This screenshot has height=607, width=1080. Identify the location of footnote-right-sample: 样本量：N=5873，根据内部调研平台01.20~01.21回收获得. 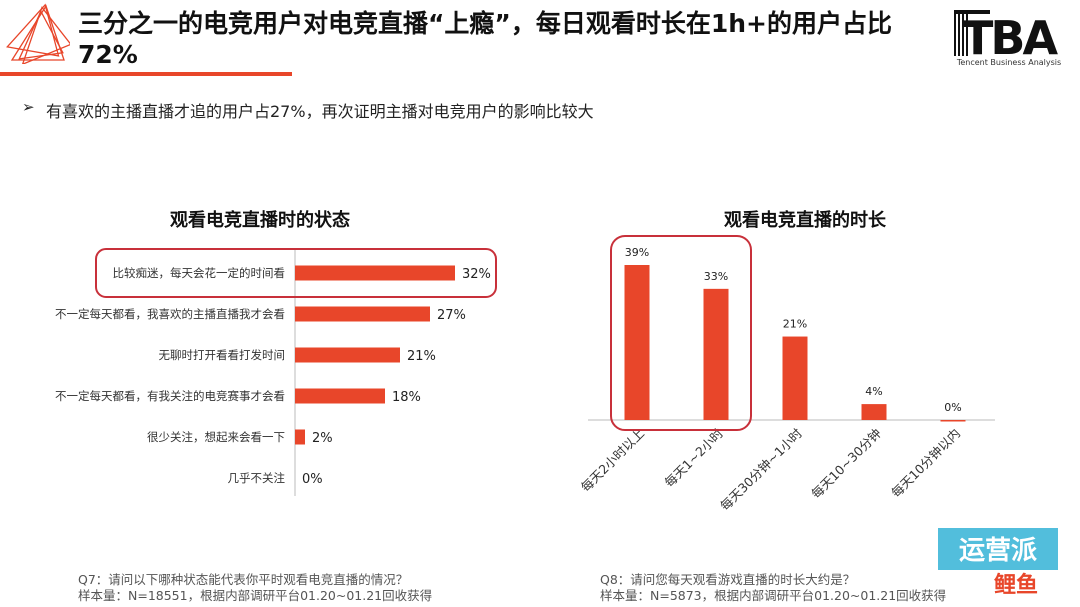
(773, 595).